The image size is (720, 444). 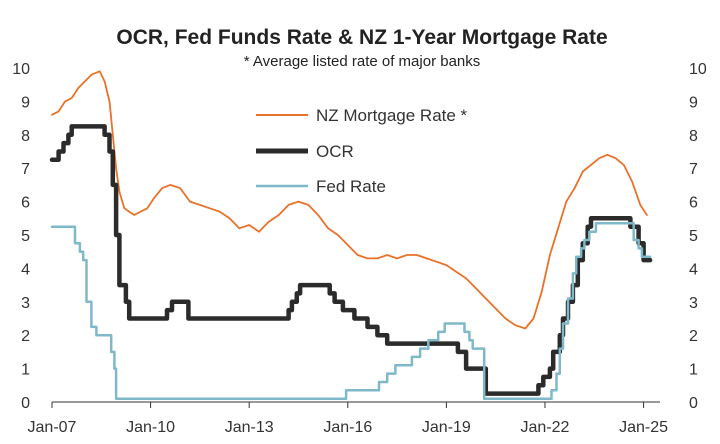 I want to click on y-axis-right: 0 1 2 3 4 5 6 7 8 9 10, so click(x=698, y=236).